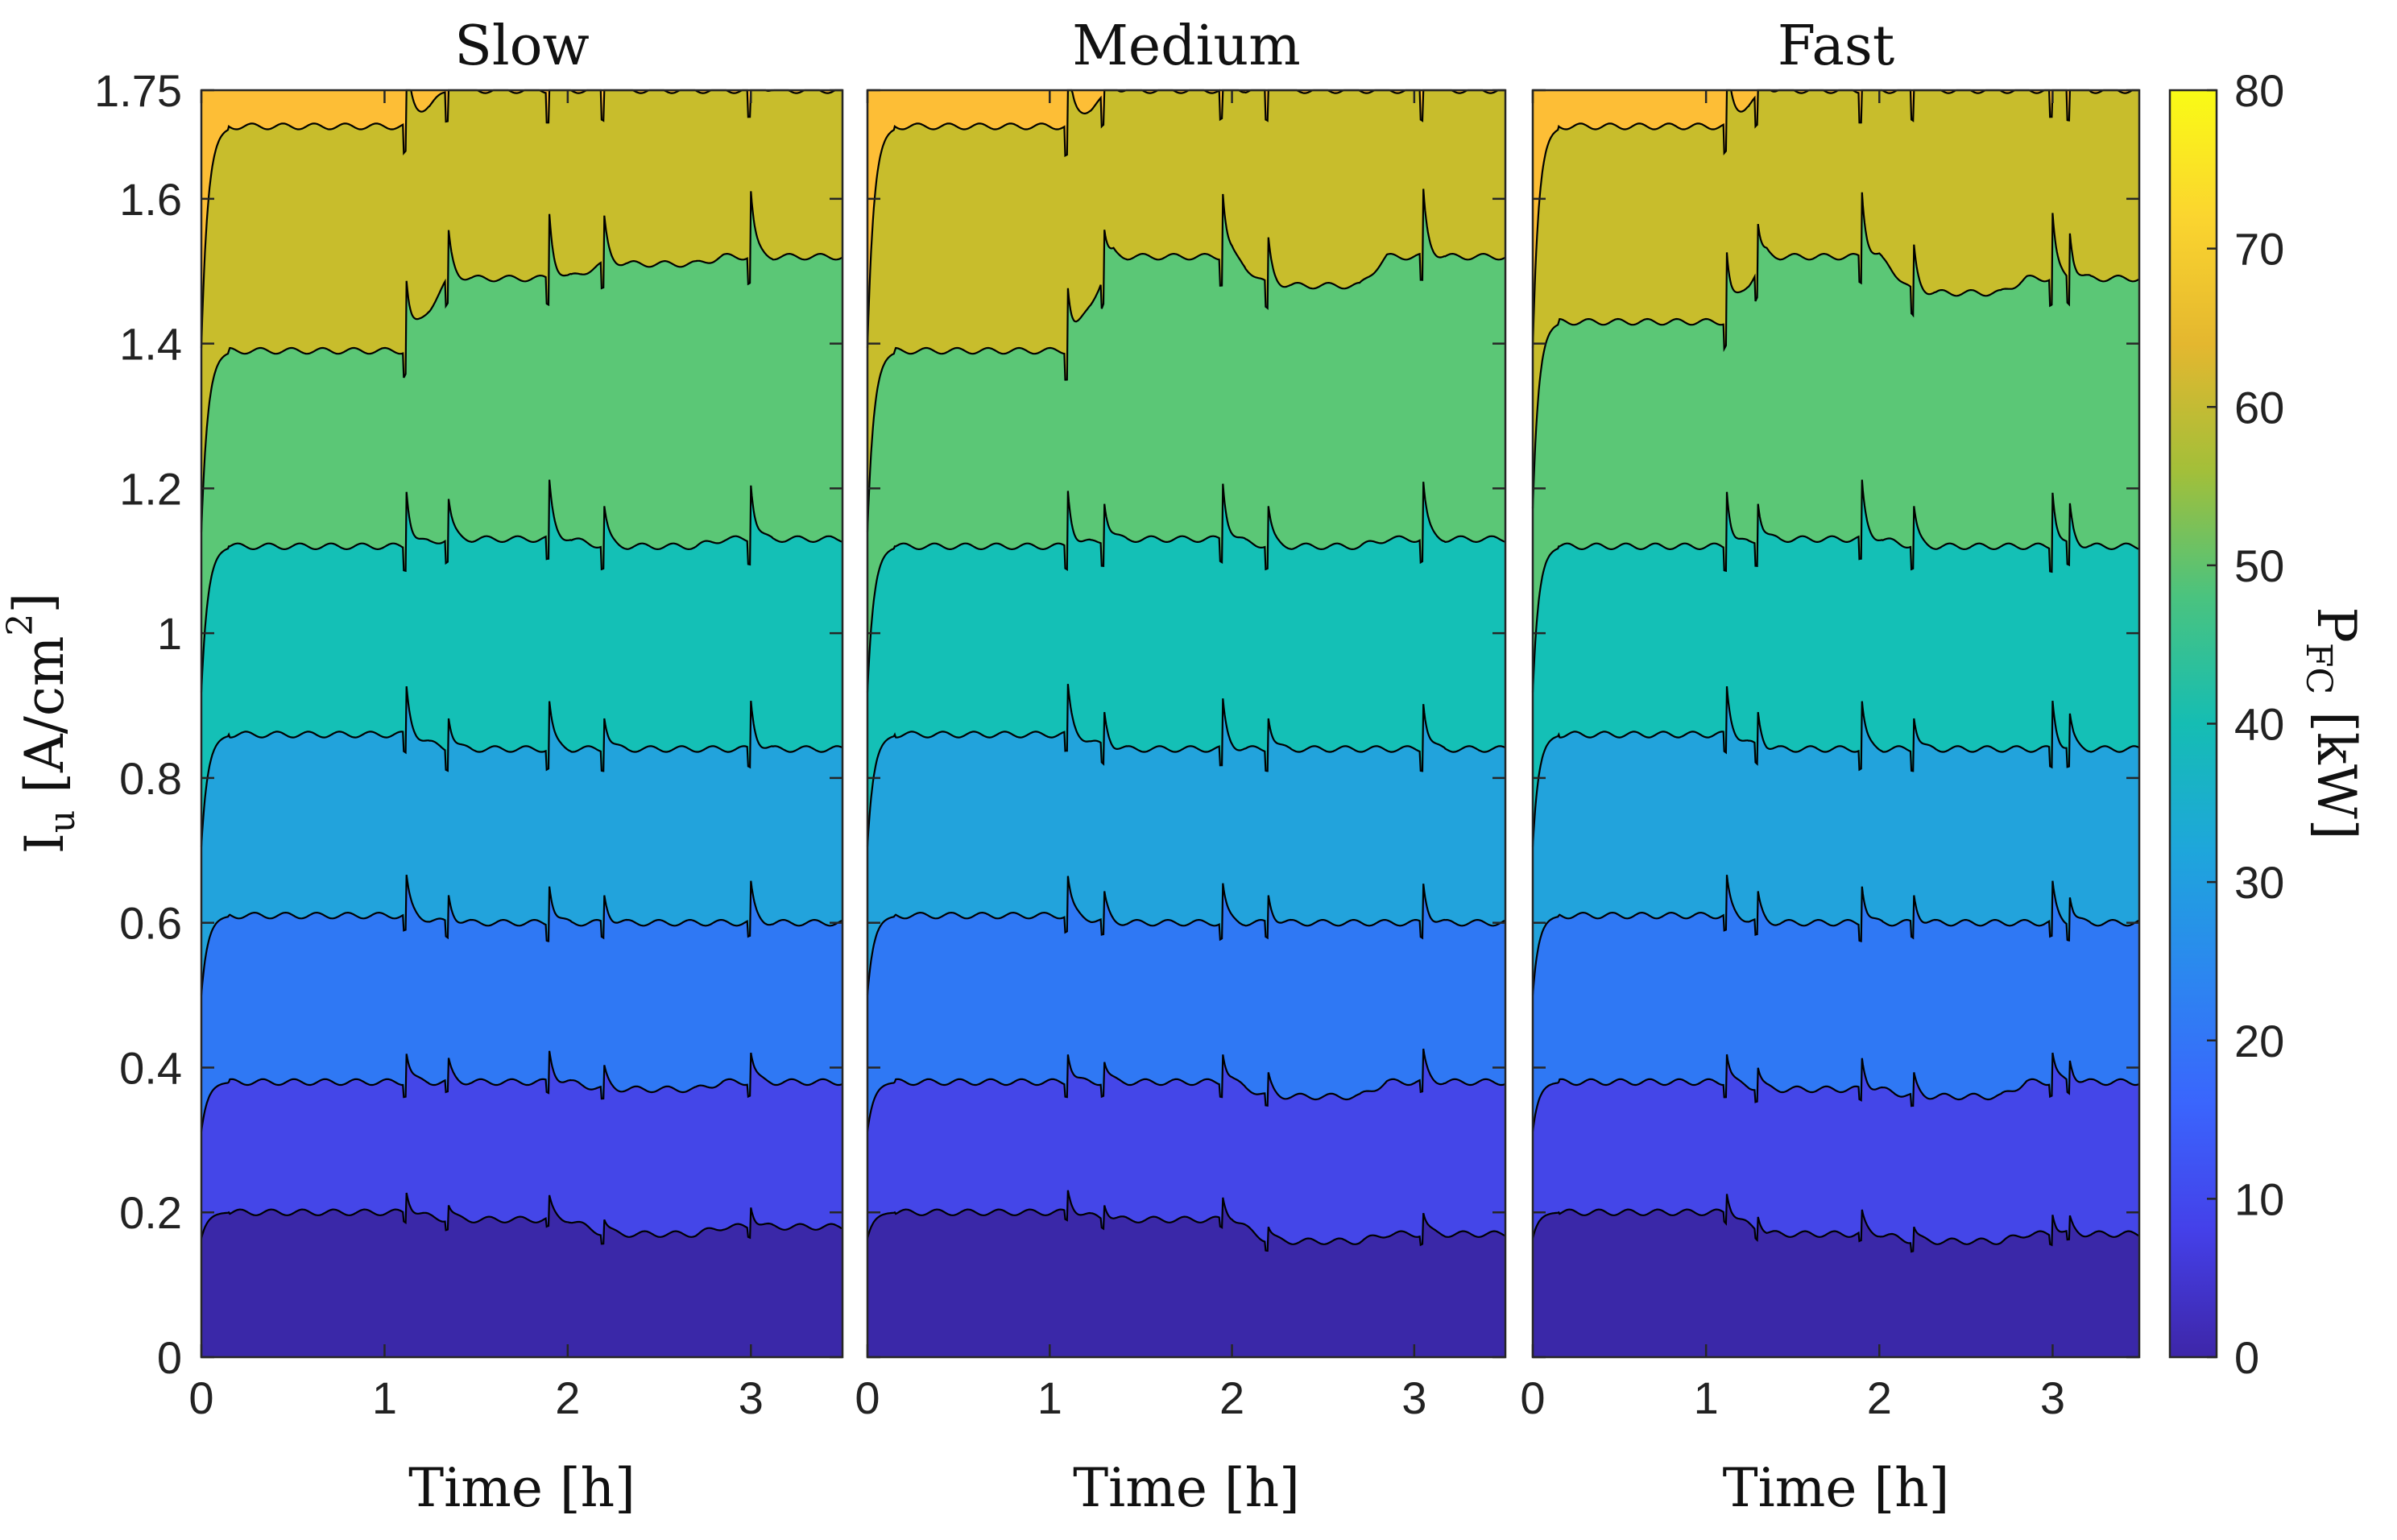  I want to click on colorbar-tick-label: 70, so click(2259, 249).